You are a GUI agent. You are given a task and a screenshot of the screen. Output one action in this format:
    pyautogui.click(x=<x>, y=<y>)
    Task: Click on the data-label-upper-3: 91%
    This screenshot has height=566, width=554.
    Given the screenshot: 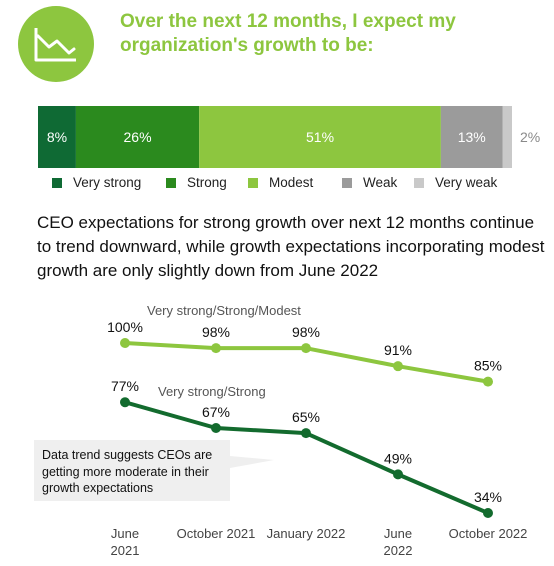 What is the action you would take?
    pyautogui.click(x=398, y=350)
    